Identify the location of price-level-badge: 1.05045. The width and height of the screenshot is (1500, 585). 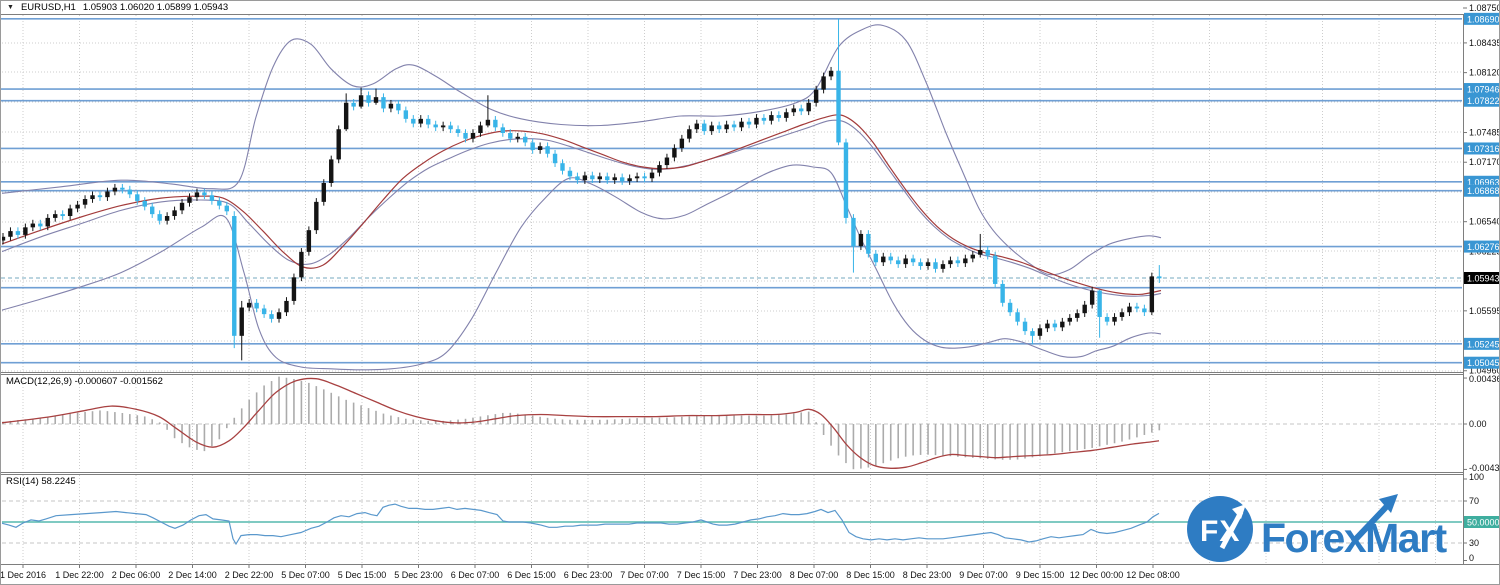
(1482, 362).